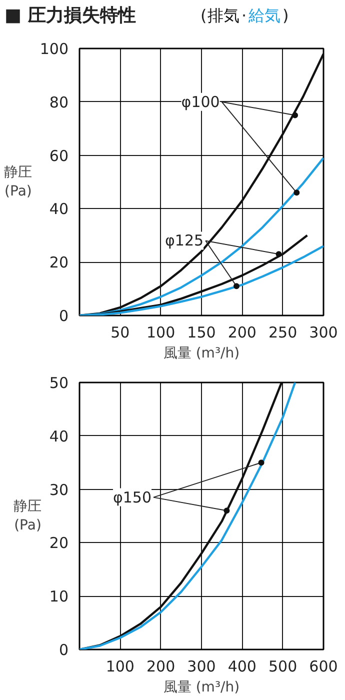  What do you see at coordinates (201, 333) in the screenshot?
I see `x-tick-label: 150` at bounding box center [201, 333].